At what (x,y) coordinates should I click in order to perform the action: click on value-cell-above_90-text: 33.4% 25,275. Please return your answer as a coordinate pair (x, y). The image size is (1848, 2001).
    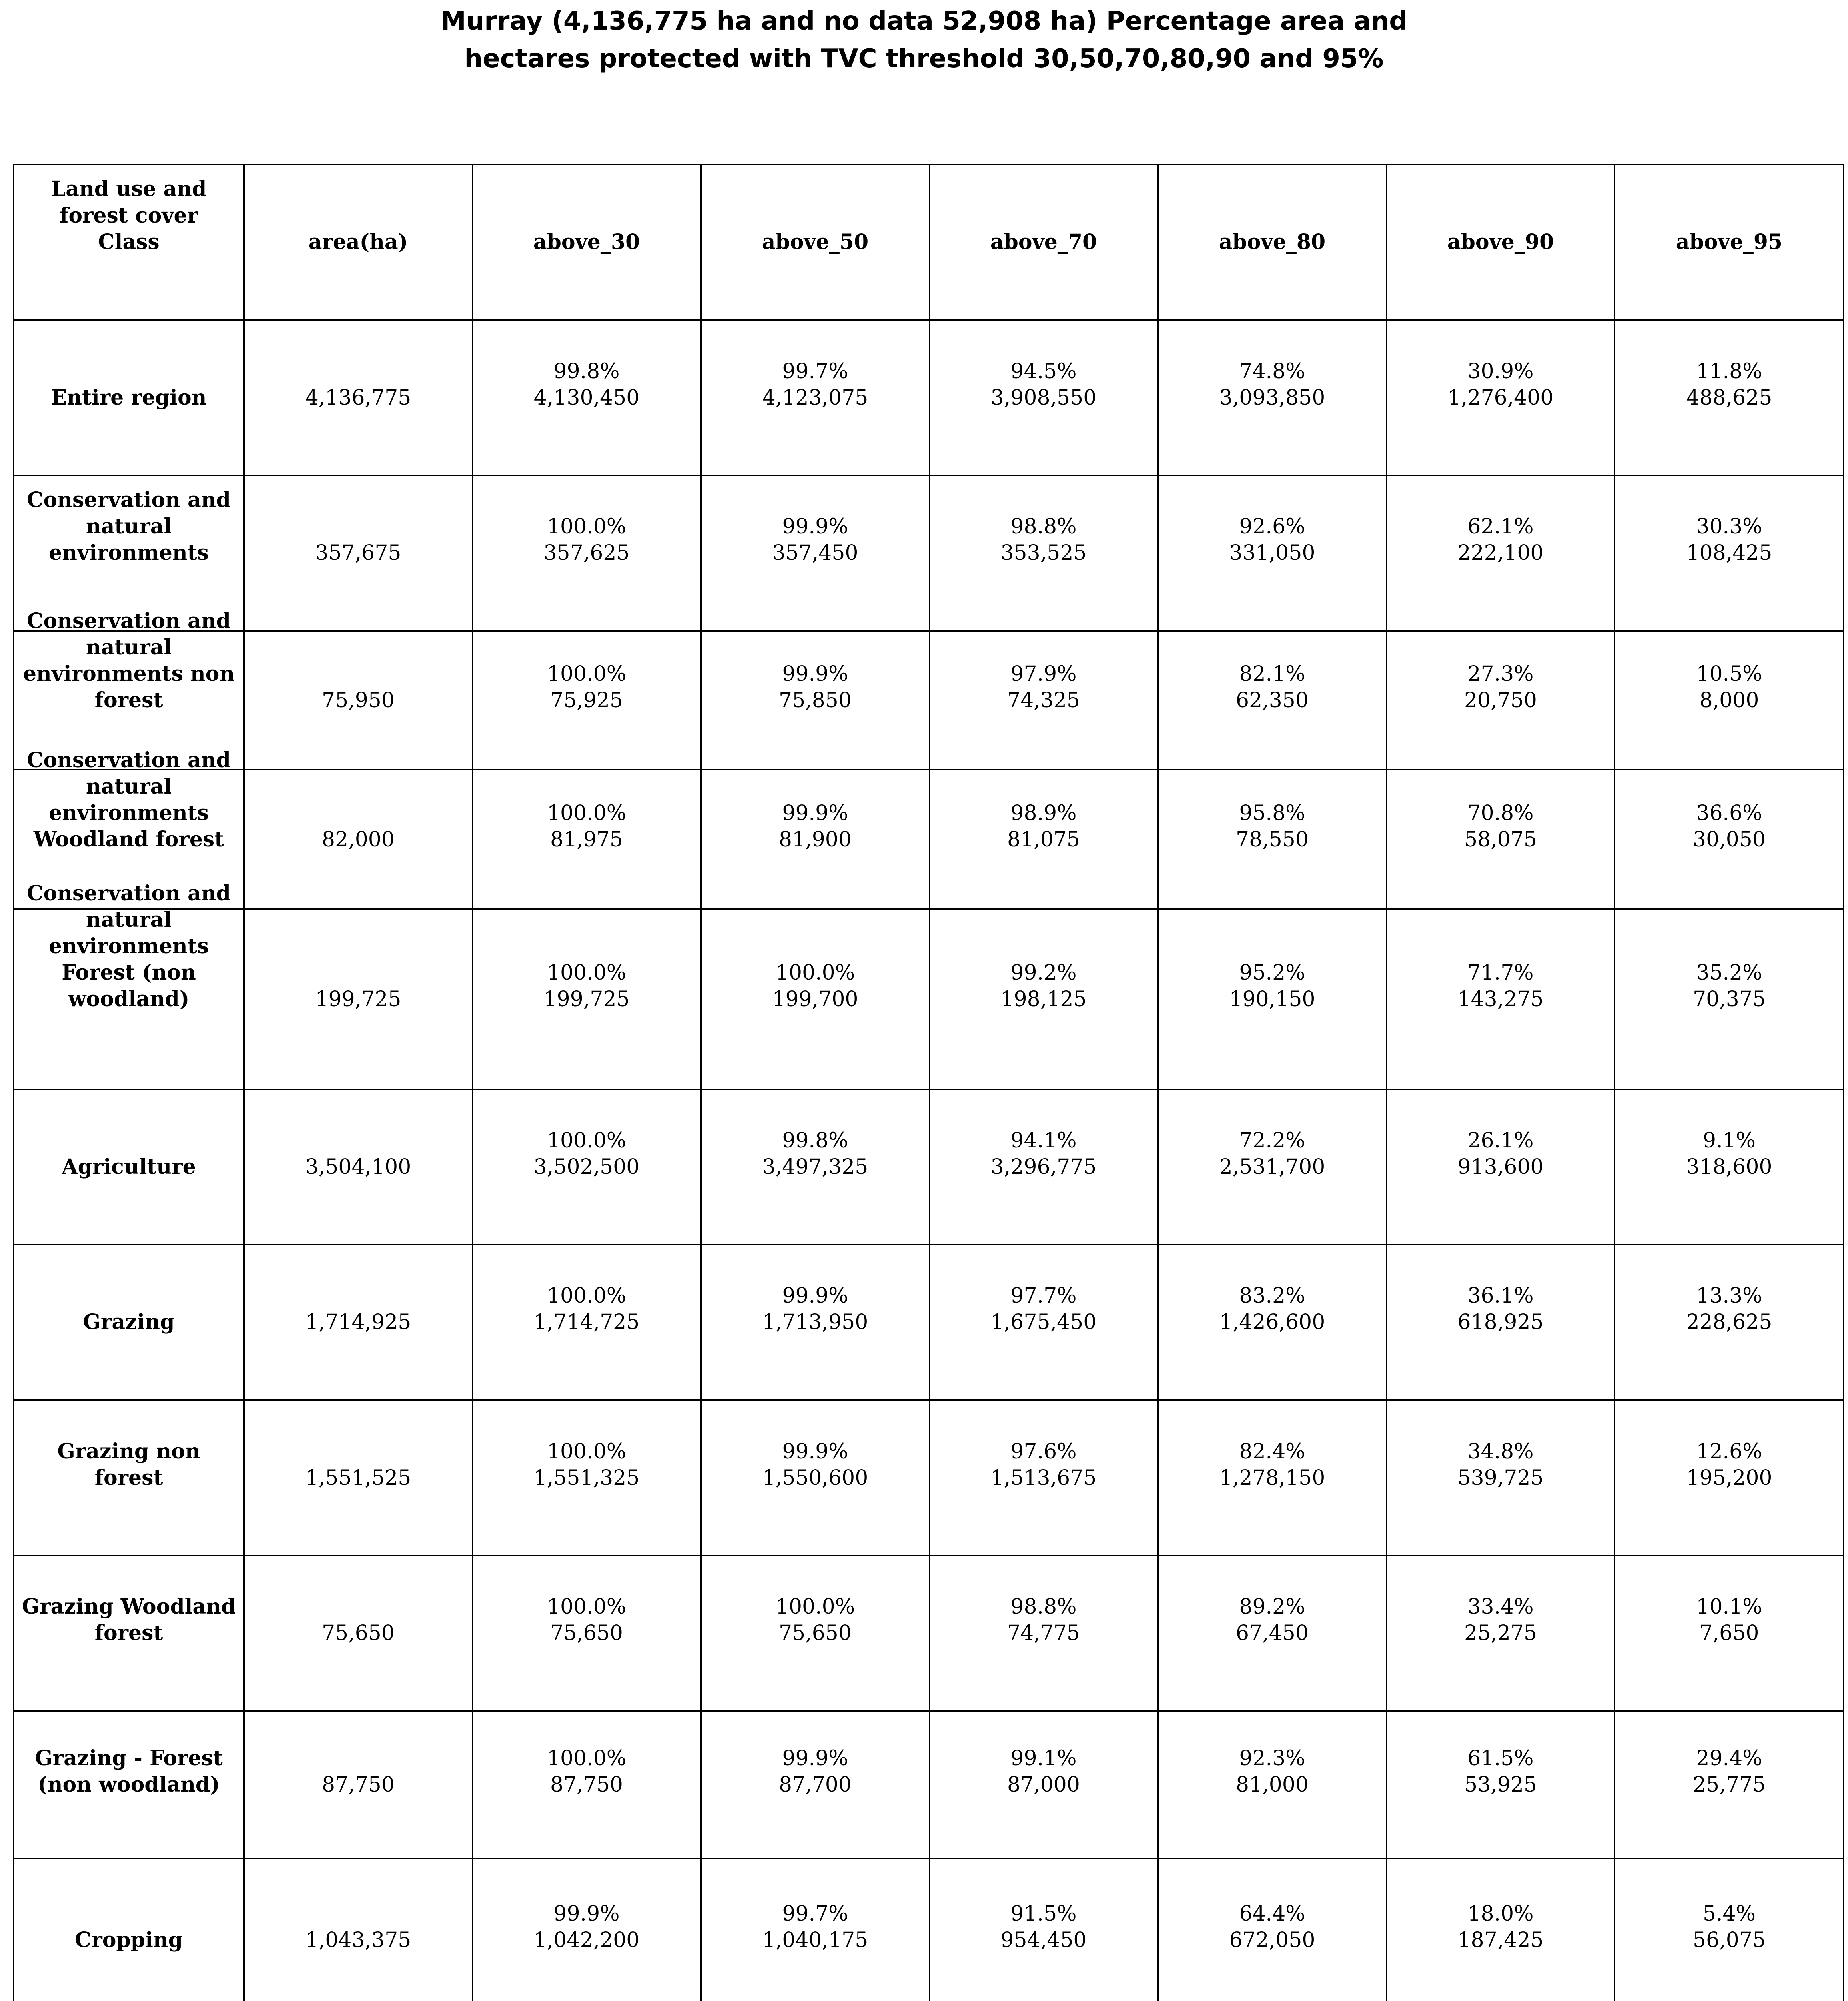
    Looking at the image, I should click on (1500, 1620).